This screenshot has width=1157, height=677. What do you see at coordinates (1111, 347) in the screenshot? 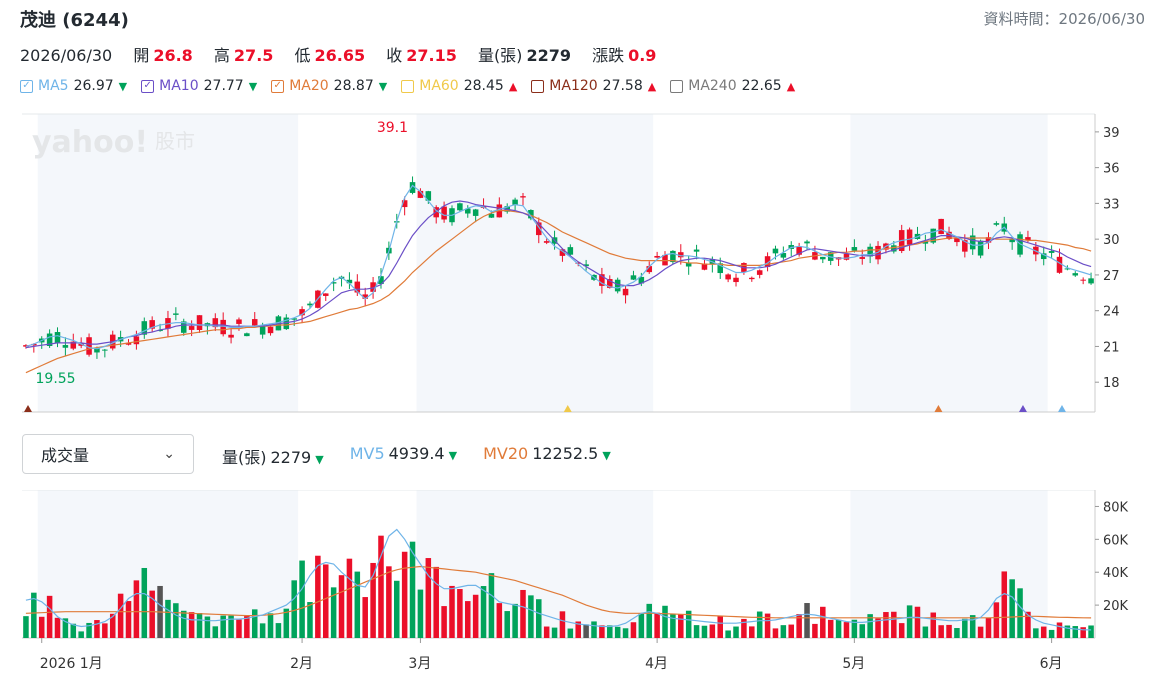
I see `y-tick-label: 21` at bounding box center [1111, 347].